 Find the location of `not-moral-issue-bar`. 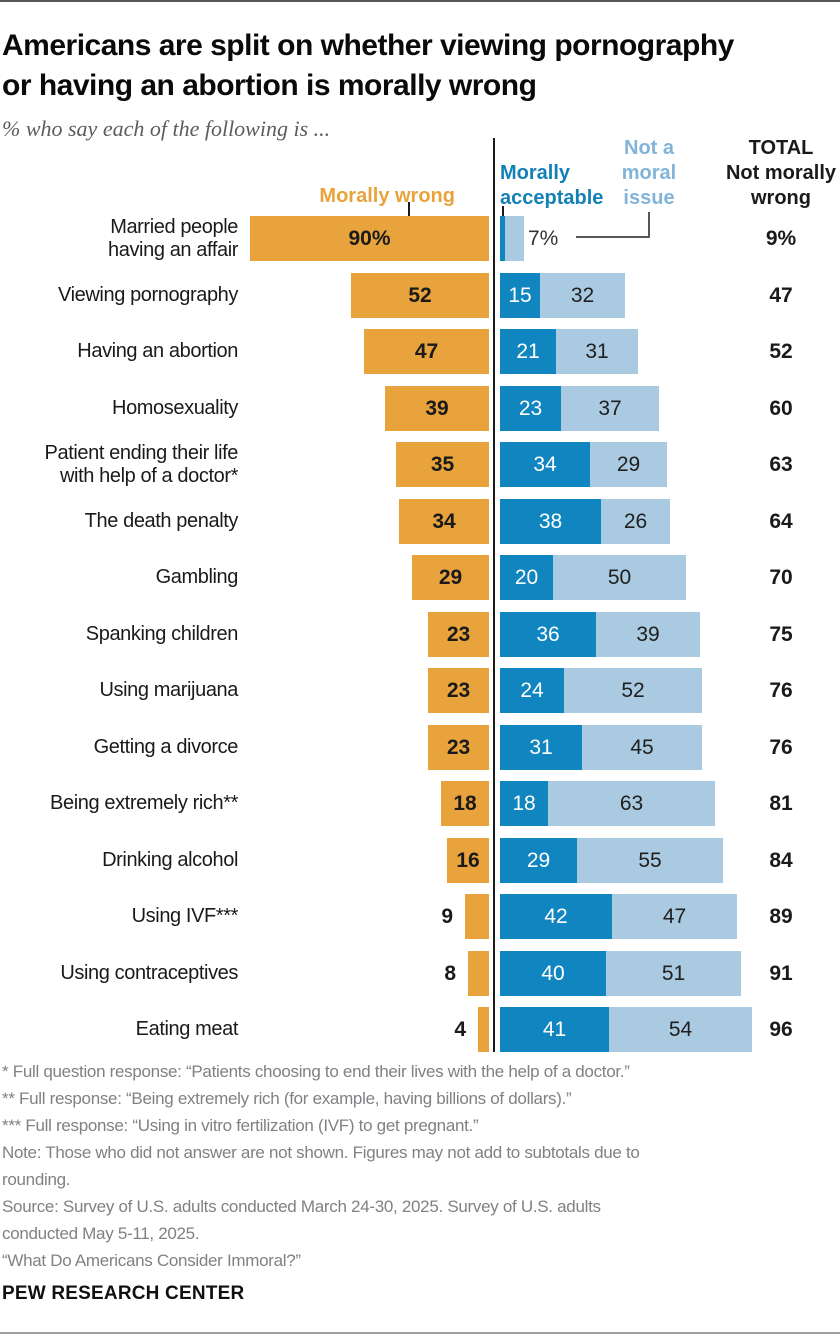

not-moral-issue-bar is located at coordinates (514, 238).